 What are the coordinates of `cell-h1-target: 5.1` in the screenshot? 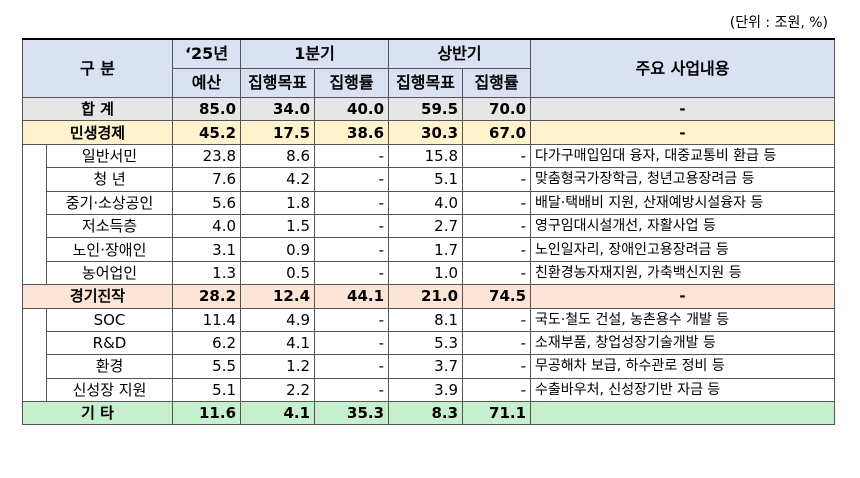 It's located at (426, 179).